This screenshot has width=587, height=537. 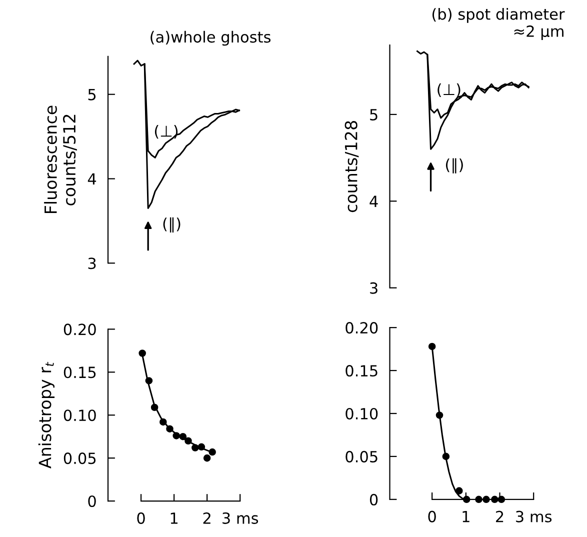 What do you see at coordinates (210, 38) in the screenshot?
I see `chart-title: (a)whole ghosts` at bounding box center [210, 38].